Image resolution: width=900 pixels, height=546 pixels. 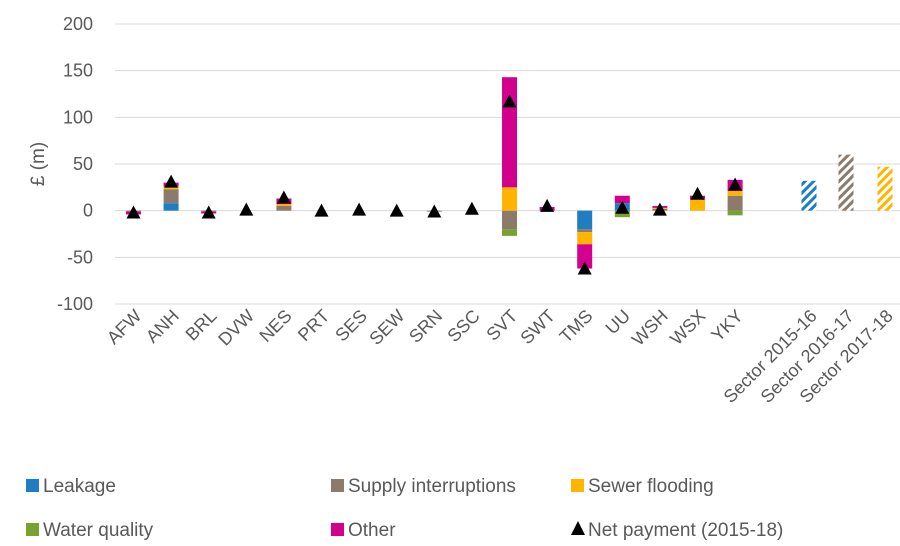 What do you see at coordinates (124, 327) in the screenshot?
I see `x-tick-label: AFW` at bounding box center [124, 327].